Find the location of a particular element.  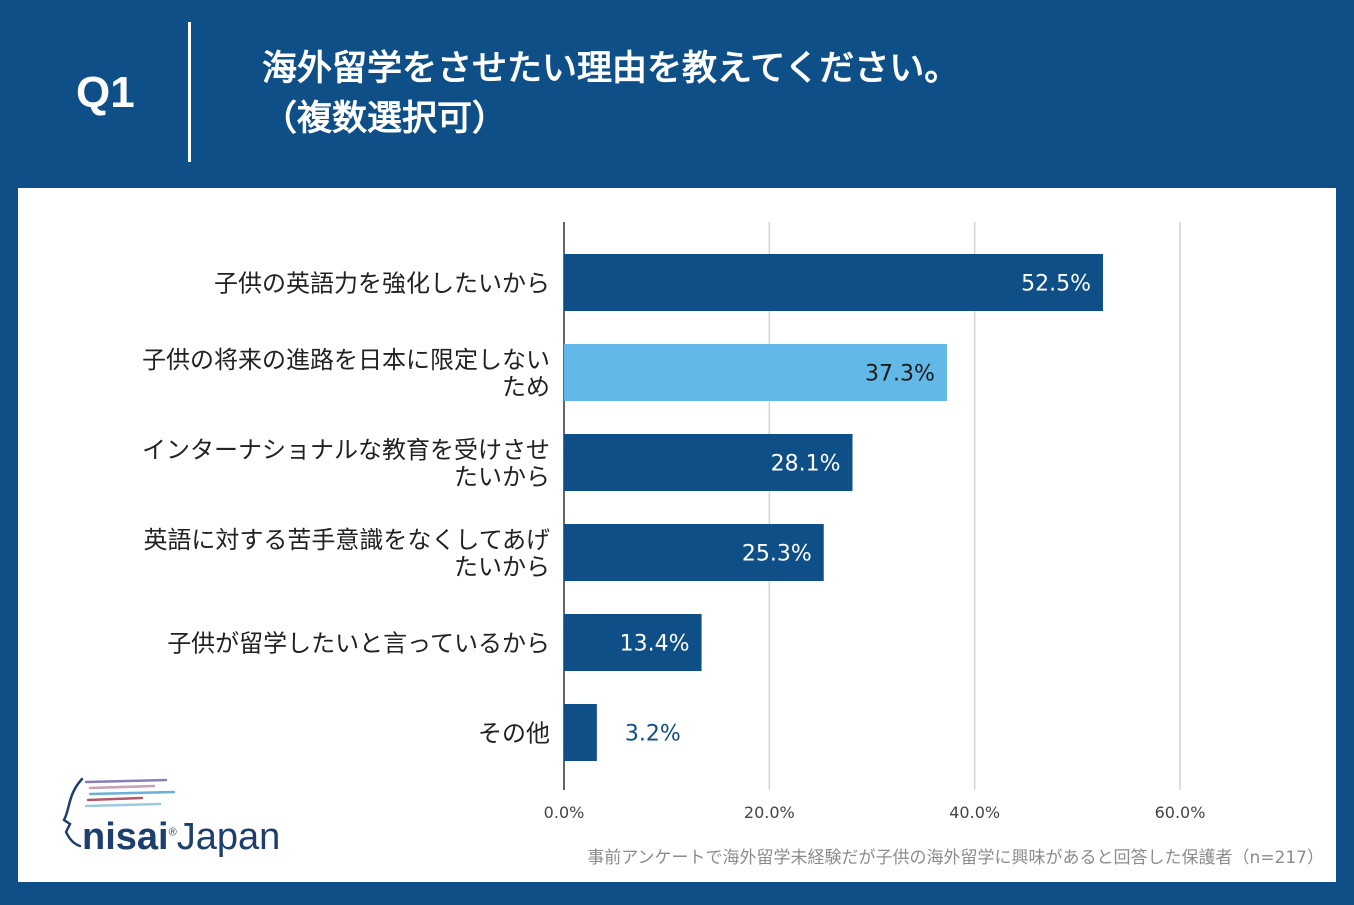

x-tick-label: 60.0% is located at coordinates (1180, 812).